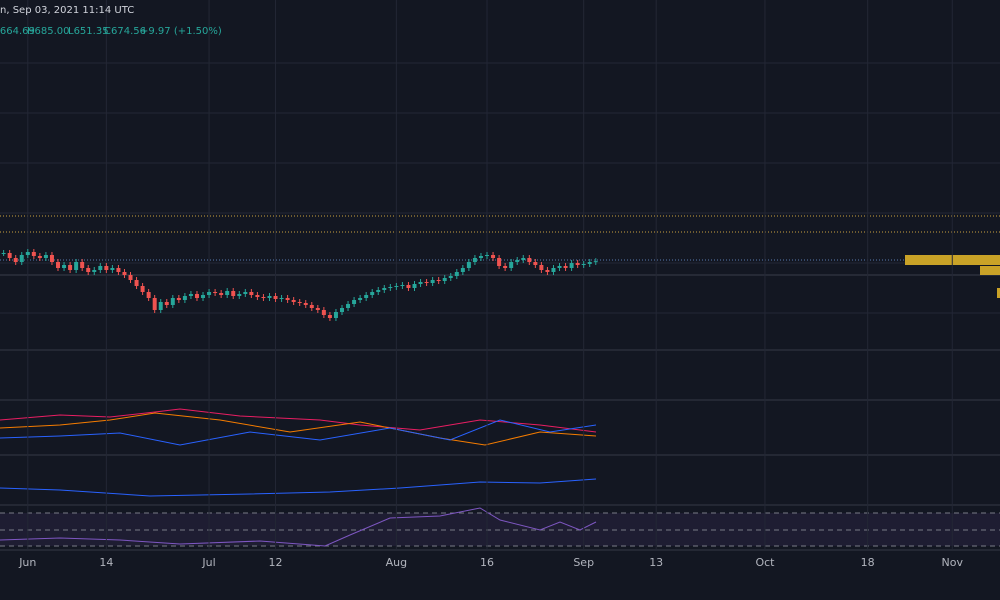 This screenshot has height=600, width=1000. I want to click on x-tick-label: 12, so click(276, 562).